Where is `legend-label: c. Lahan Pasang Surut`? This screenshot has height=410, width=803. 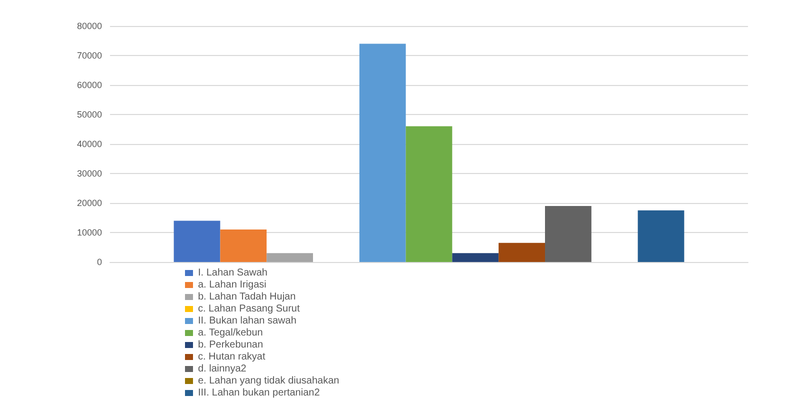 legend-label: c. Lahan Pasang Surut is located at coordinates (249, 309).